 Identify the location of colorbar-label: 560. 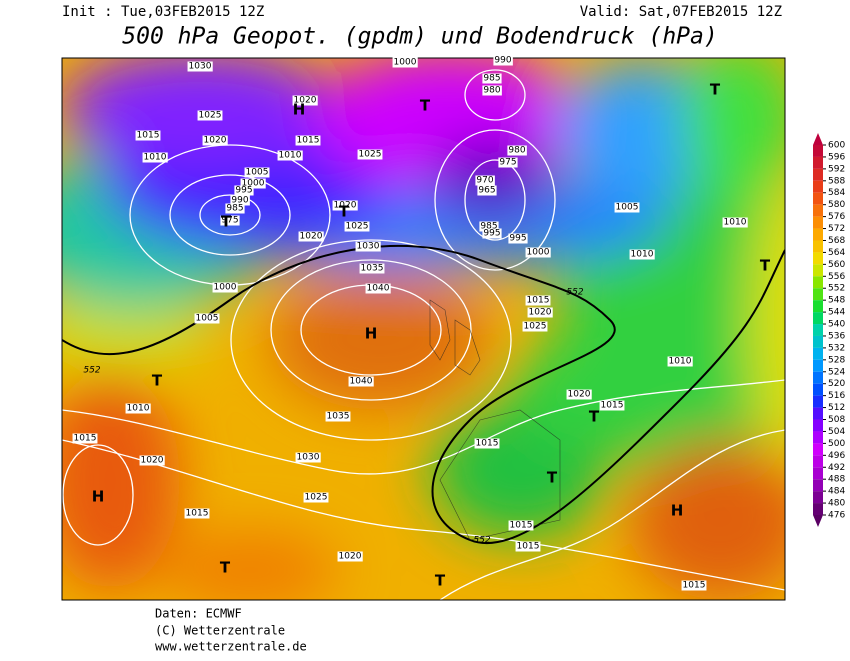
(836, 265).